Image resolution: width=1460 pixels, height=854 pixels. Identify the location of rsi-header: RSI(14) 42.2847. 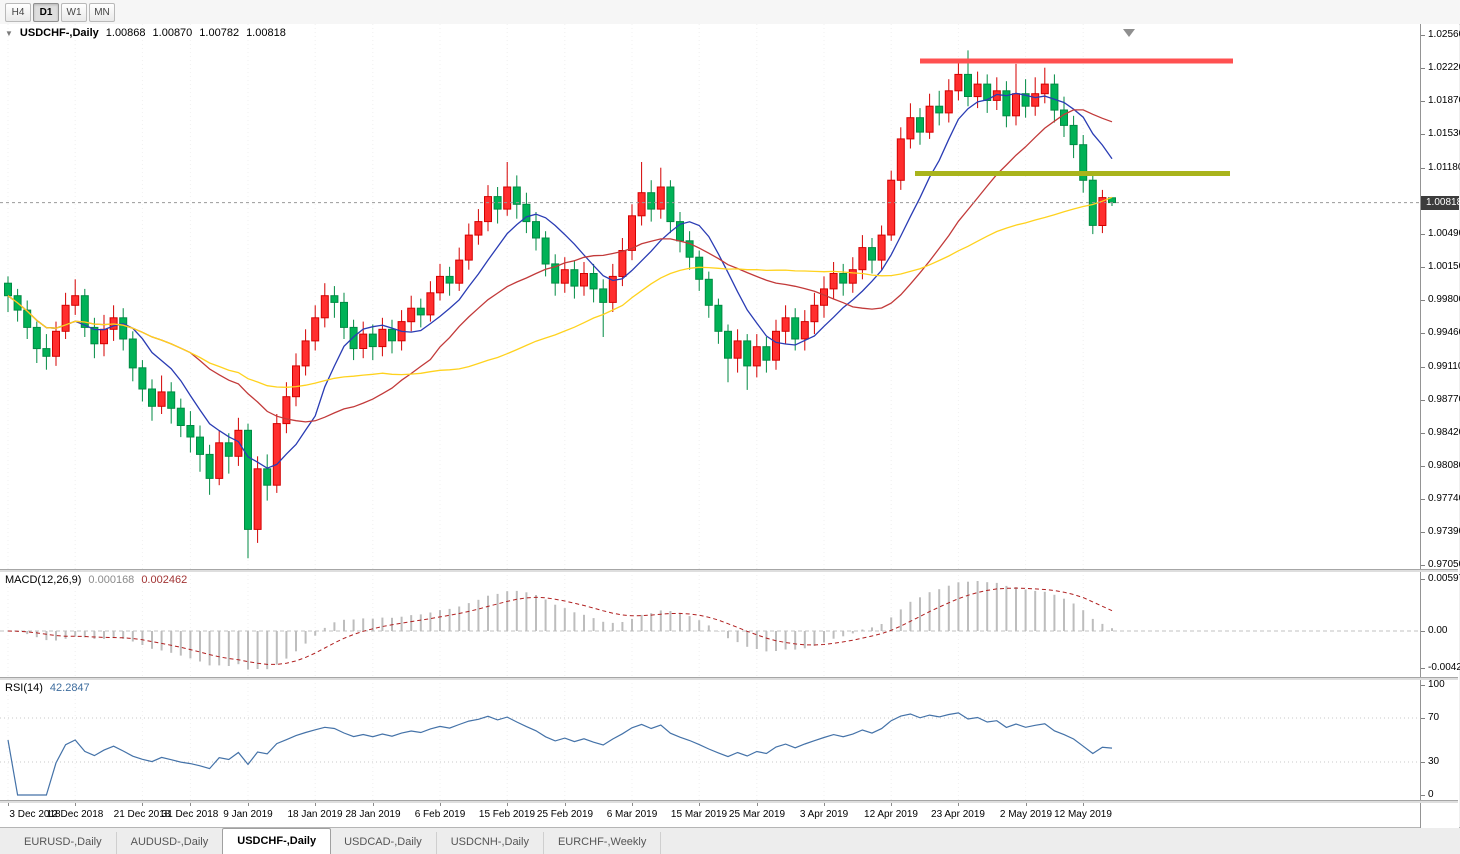
(47, 688).